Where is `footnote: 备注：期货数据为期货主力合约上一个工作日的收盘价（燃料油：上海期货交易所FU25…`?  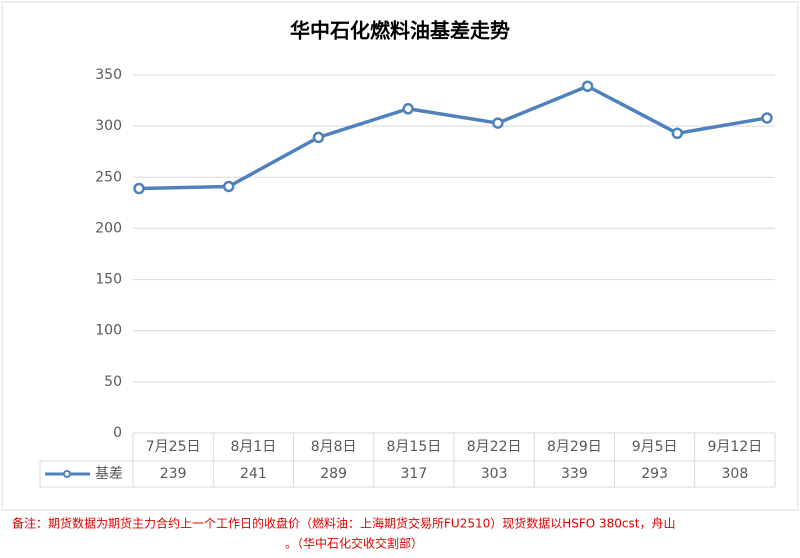
footnote: 备注：期货数据为期货主力合约上一个工作日的收盘价（燃料油：上海期货交易所FU25… is located at coordinates (344, 523).